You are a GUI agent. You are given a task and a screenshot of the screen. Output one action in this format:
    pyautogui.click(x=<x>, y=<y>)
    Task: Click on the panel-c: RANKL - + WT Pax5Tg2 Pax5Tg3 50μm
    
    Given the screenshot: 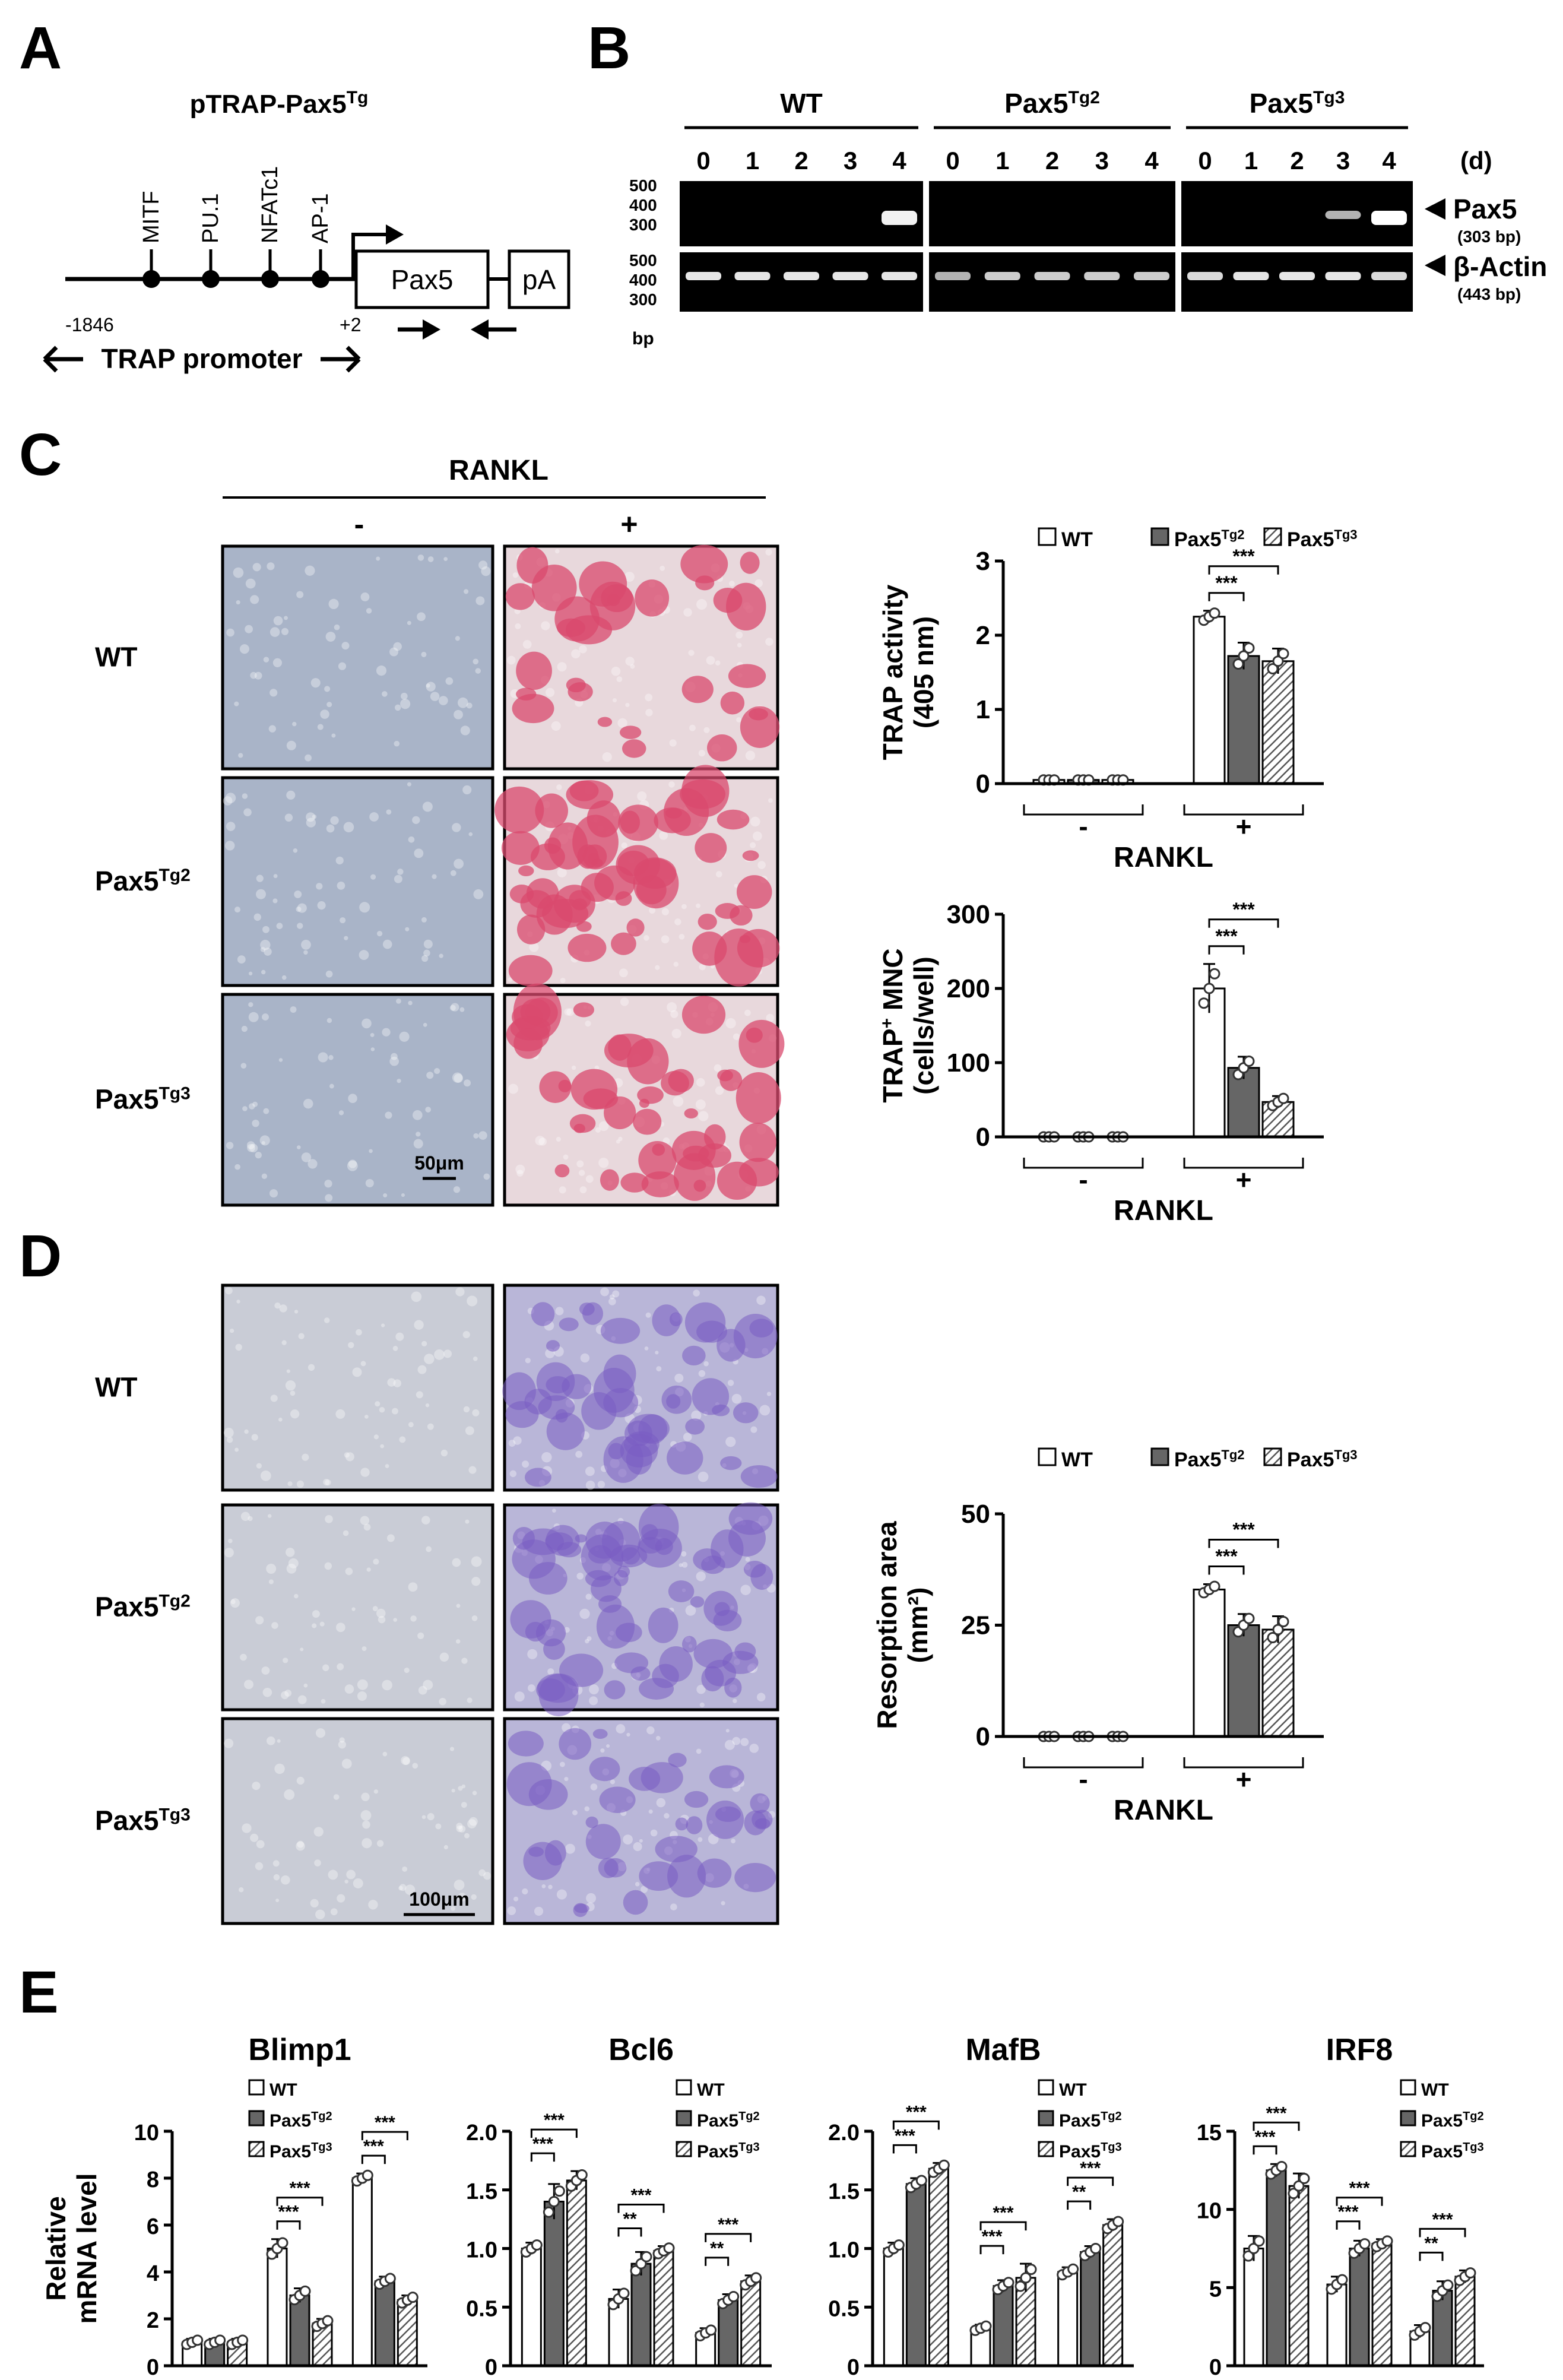 What is the action you would take?
    pyautogui.click(x=440, y=831)
    